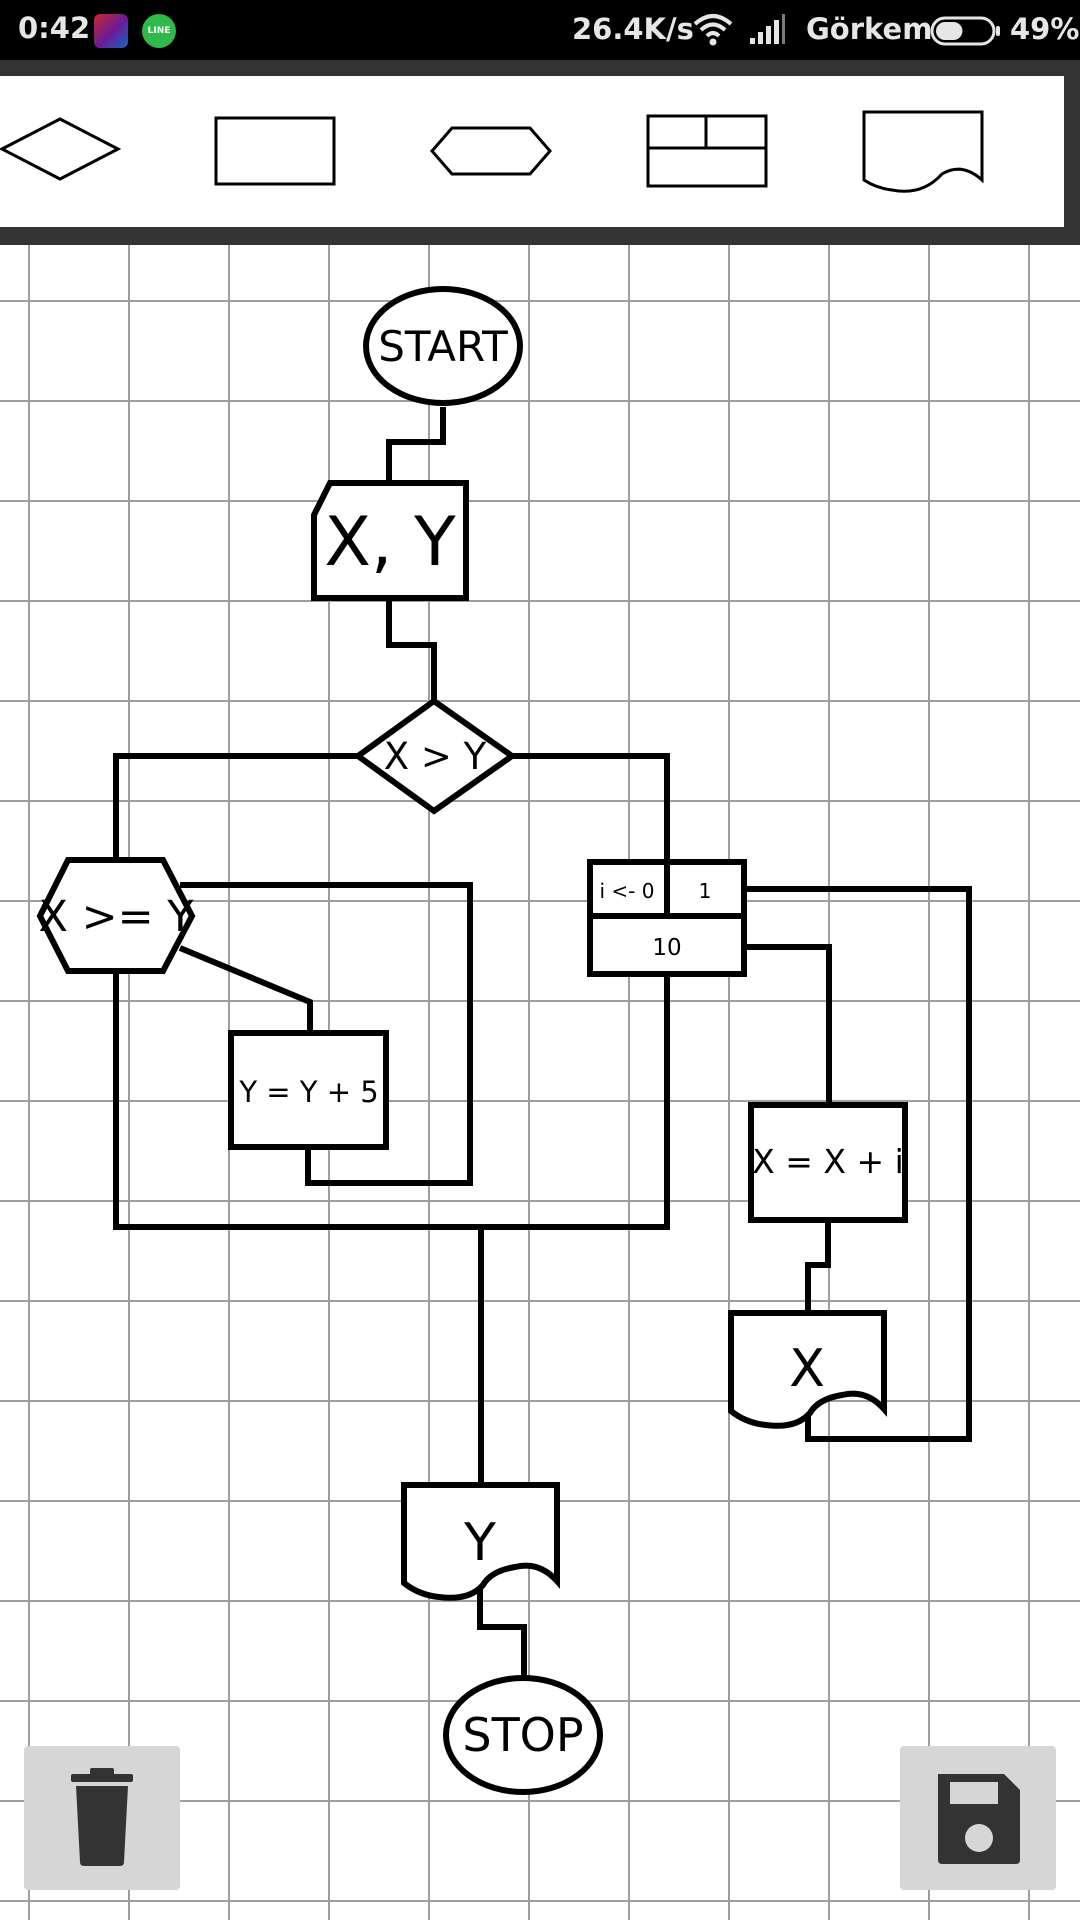  I want to click on start-label: START, so click(443, 346).